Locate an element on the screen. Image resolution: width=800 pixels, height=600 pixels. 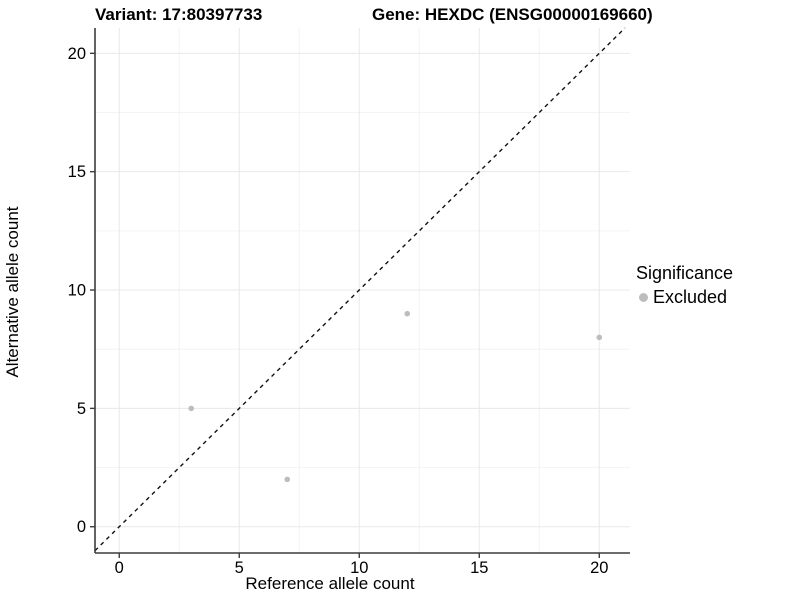
y-tick-label: 10 is located at coordinates (77, 291).